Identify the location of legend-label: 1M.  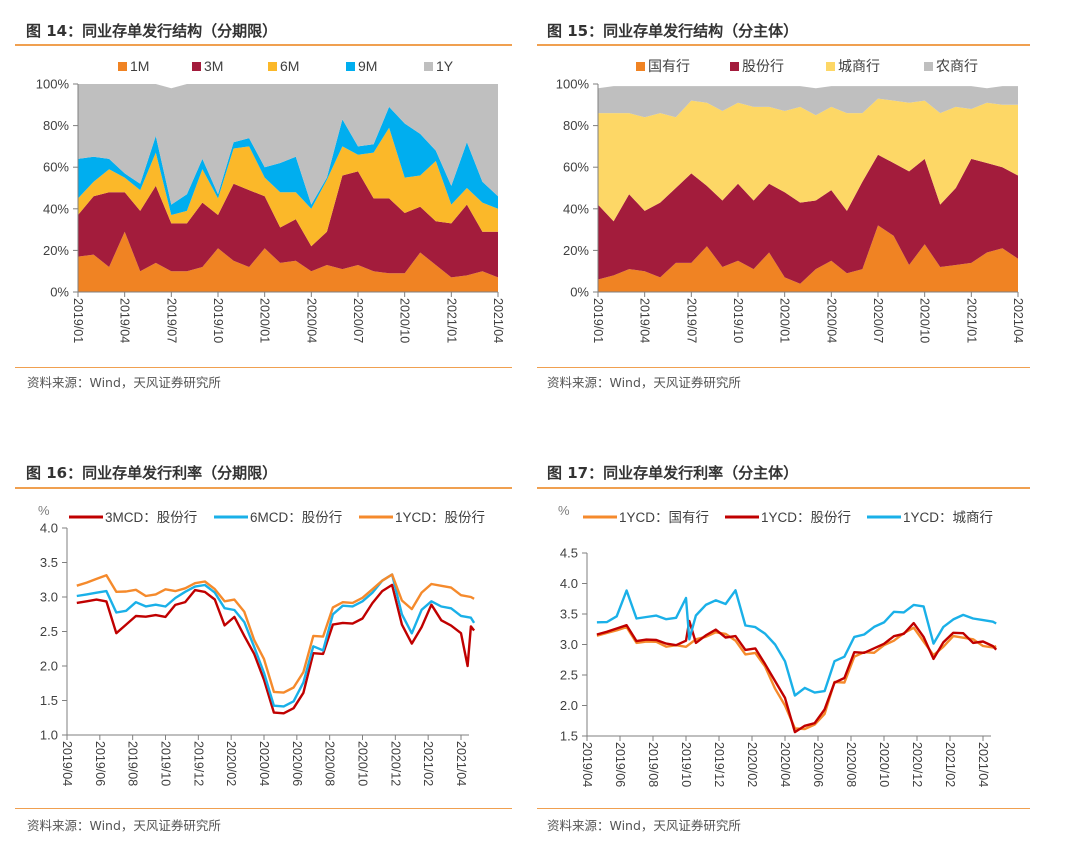
(139, 66).